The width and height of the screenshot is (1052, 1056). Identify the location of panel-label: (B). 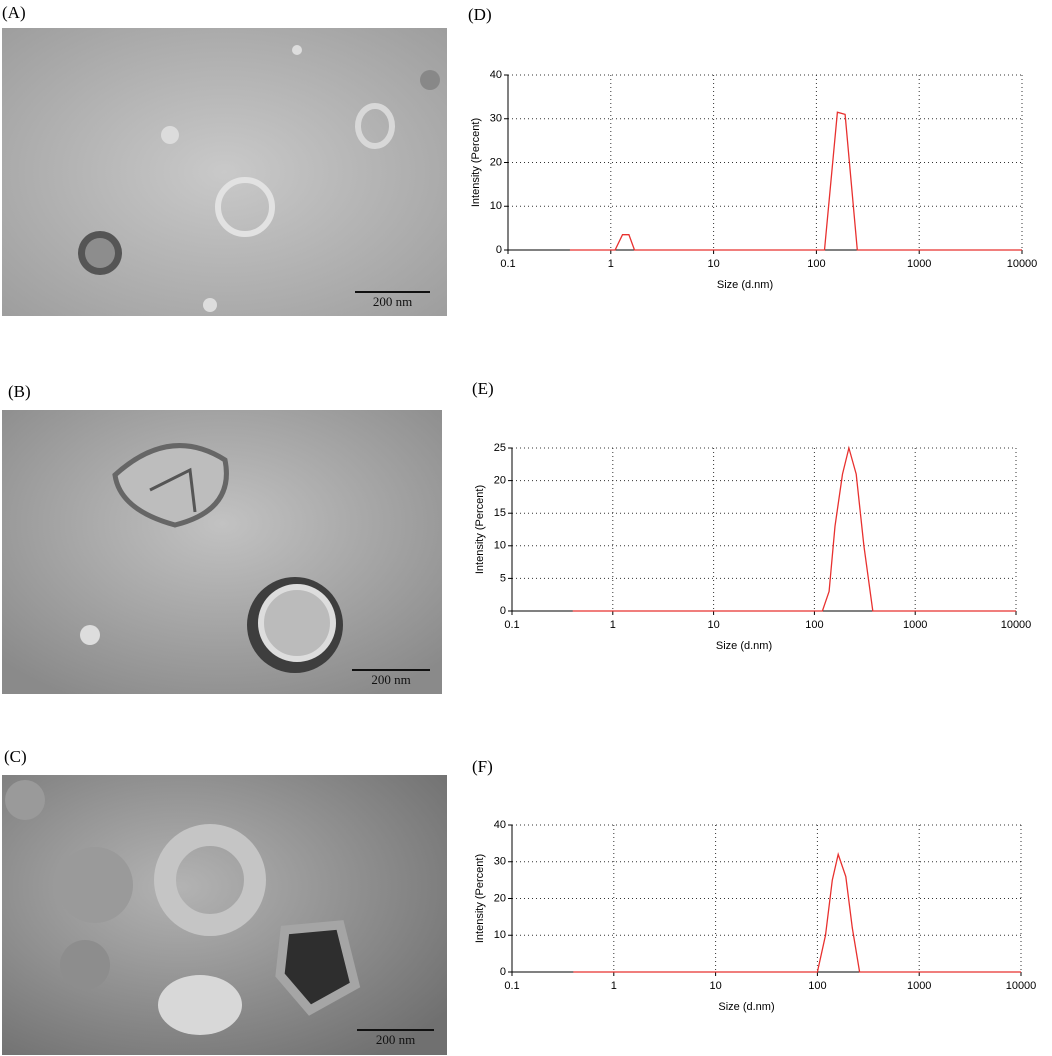
(19, 391).